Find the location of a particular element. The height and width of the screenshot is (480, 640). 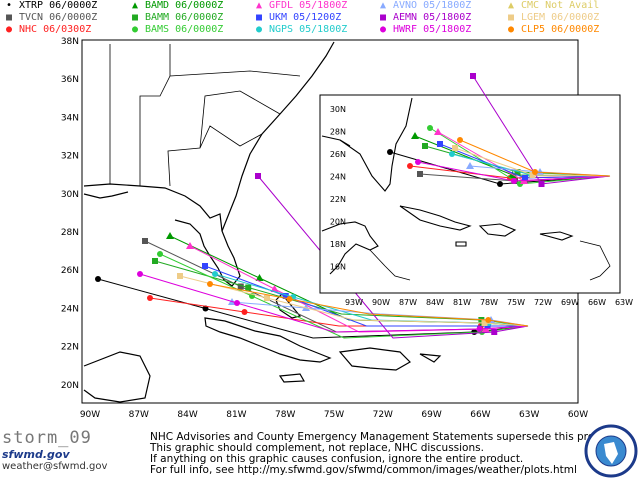

axis-tick-label: 32N is located at coordinates (70, 157).